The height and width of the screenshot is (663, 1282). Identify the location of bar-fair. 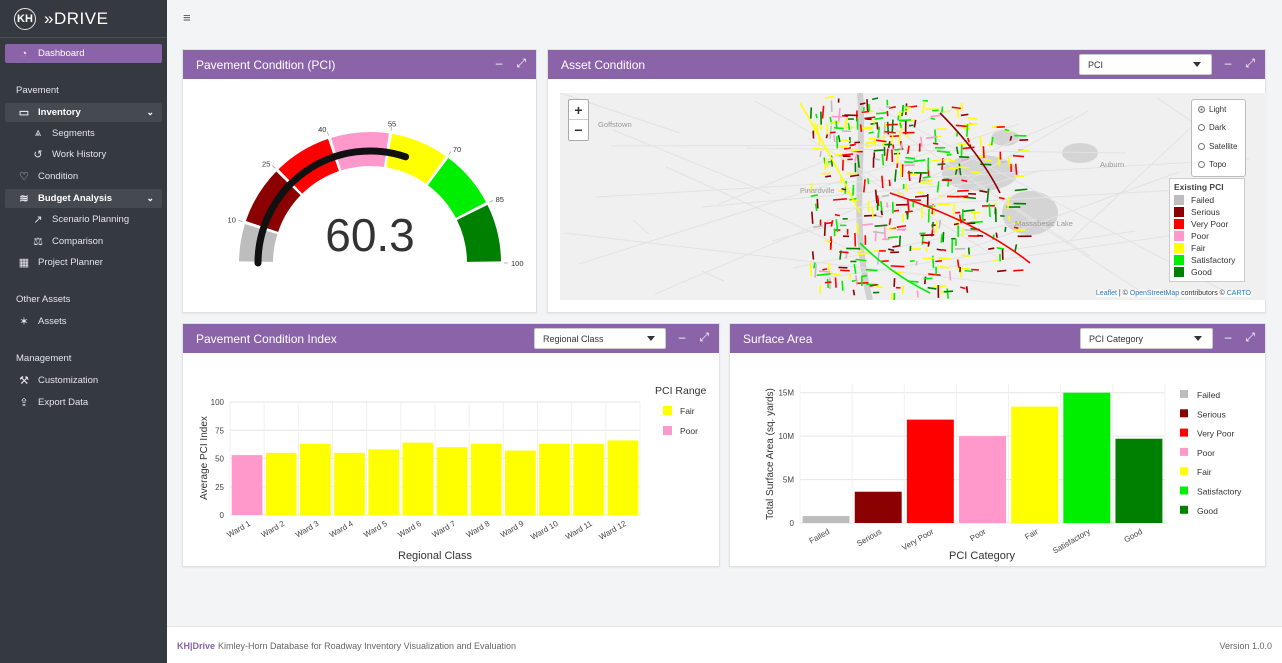
(1035, 464).